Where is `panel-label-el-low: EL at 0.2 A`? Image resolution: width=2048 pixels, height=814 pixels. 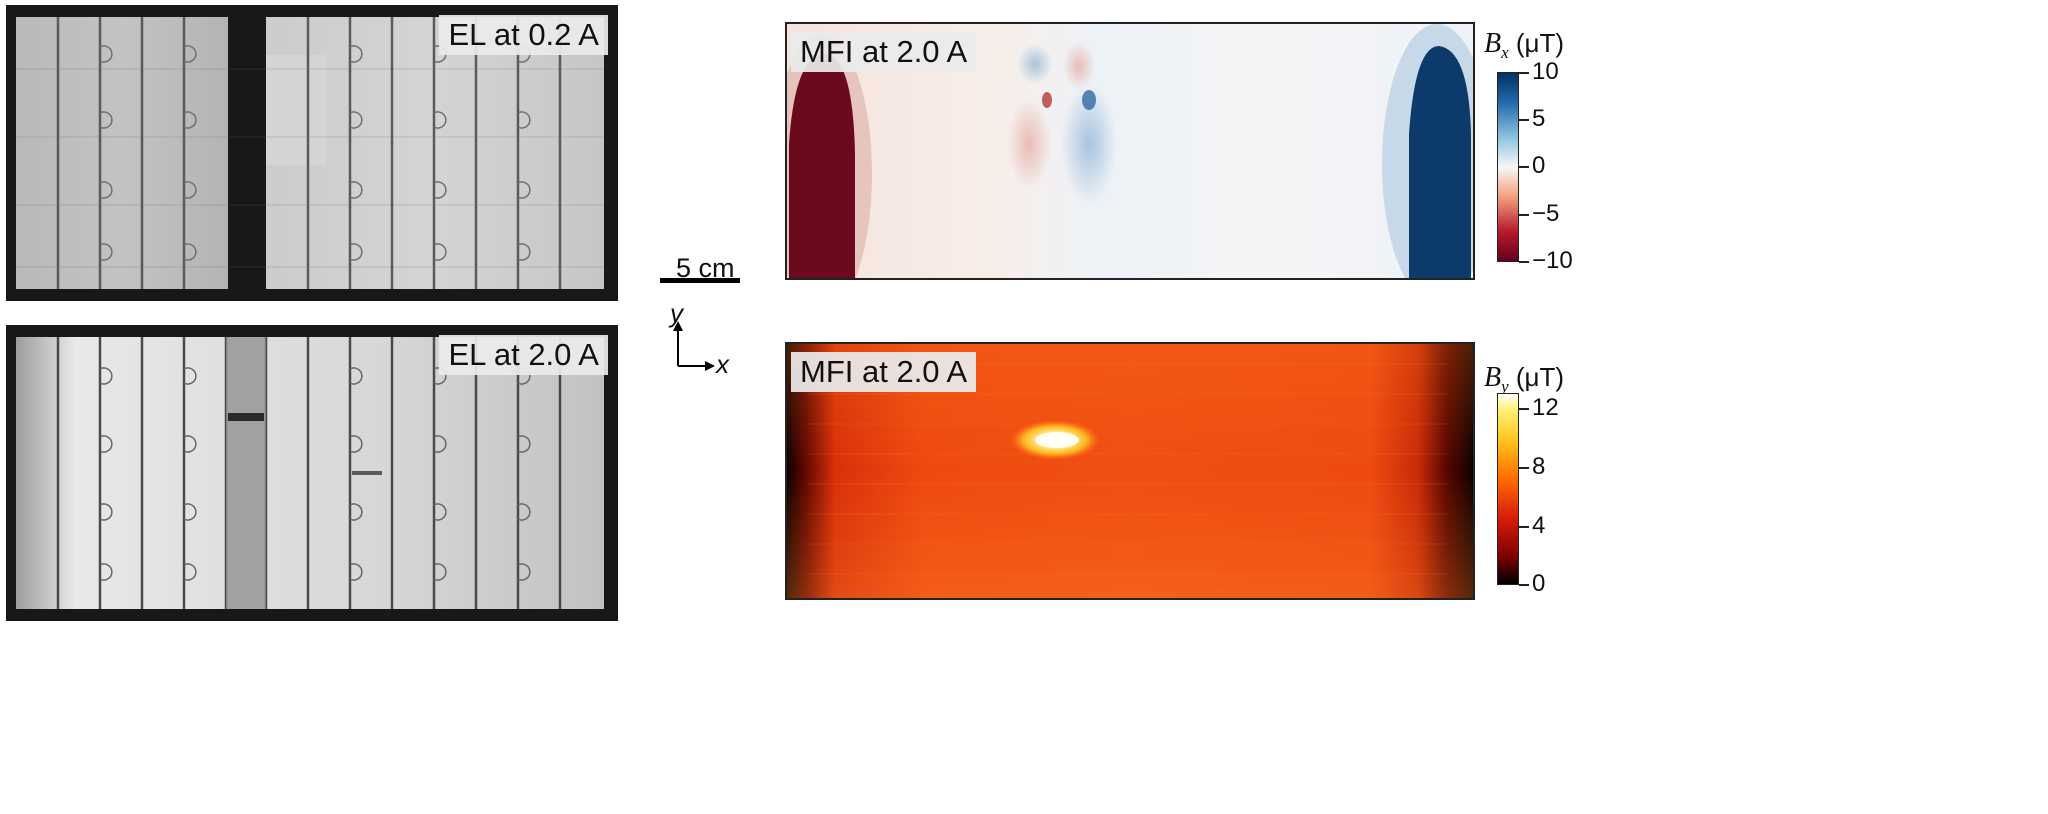
panel-label-el-low: EL at 0.2 A is located at coordinates (523, 35).